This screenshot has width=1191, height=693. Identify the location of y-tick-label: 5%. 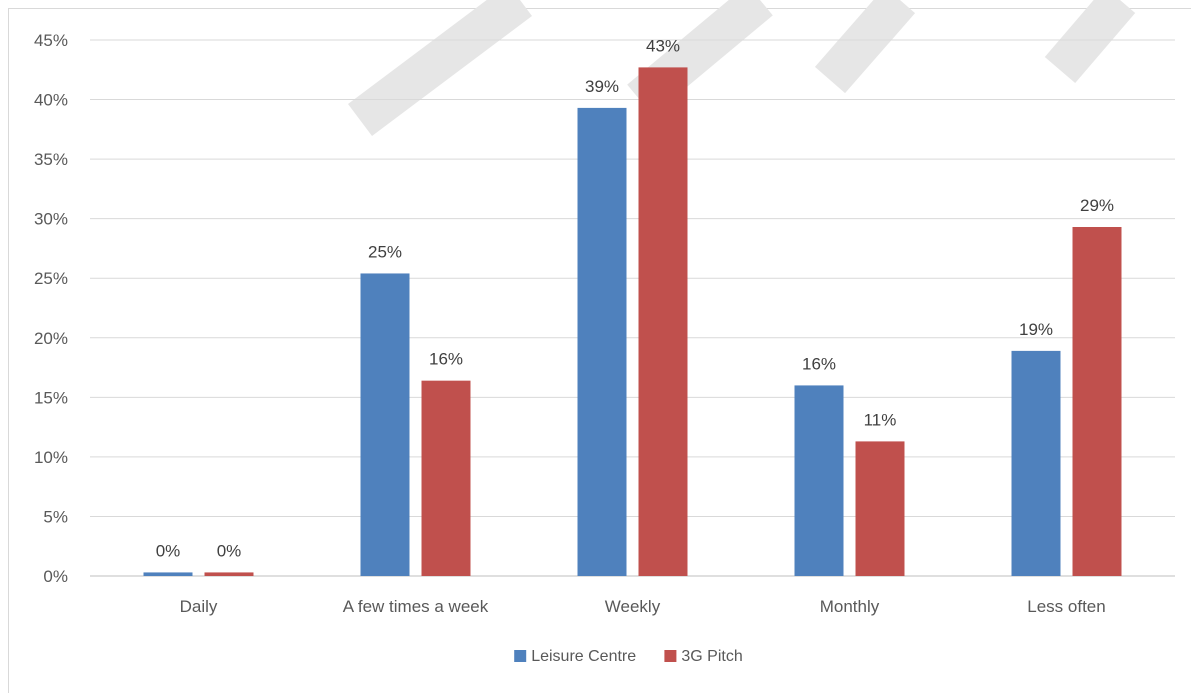
(55, 516).